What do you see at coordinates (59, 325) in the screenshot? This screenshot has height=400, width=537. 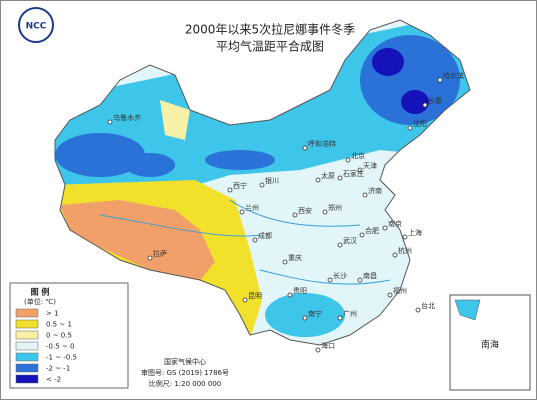 I see `legend-label: 0.5 ~ 1` at bounding box center [59, 325].